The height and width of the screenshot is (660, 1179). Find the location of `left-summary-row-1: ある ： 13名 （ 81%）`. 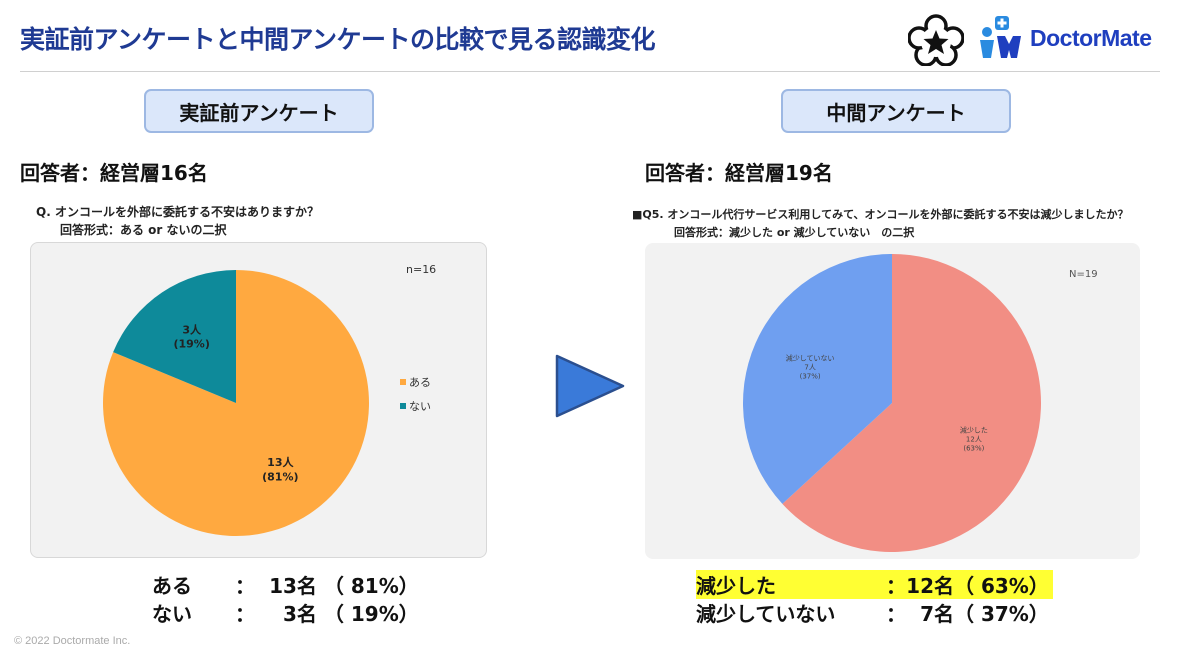

left-summary-row-1: ある ： 13名 （ 81%） is located at coordinates (285, 584).